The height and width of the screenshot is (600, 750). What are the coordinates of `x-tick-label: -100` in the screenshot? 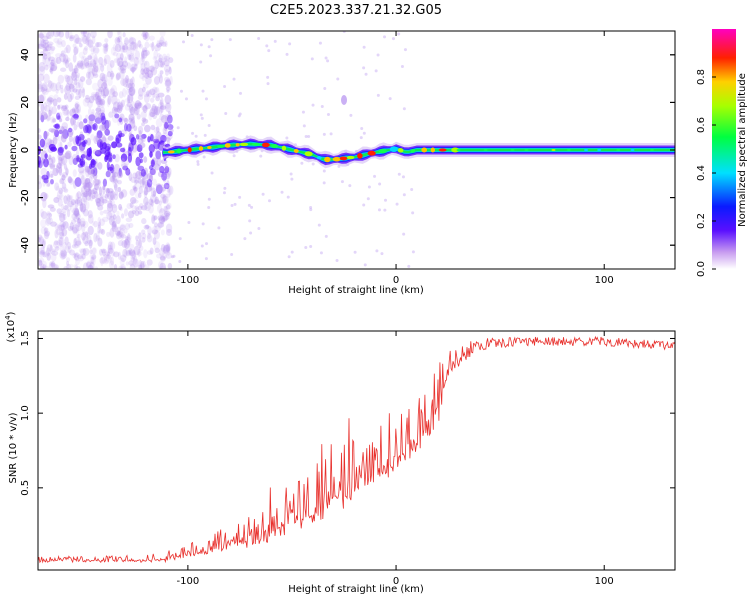 It's located at (188, 280).